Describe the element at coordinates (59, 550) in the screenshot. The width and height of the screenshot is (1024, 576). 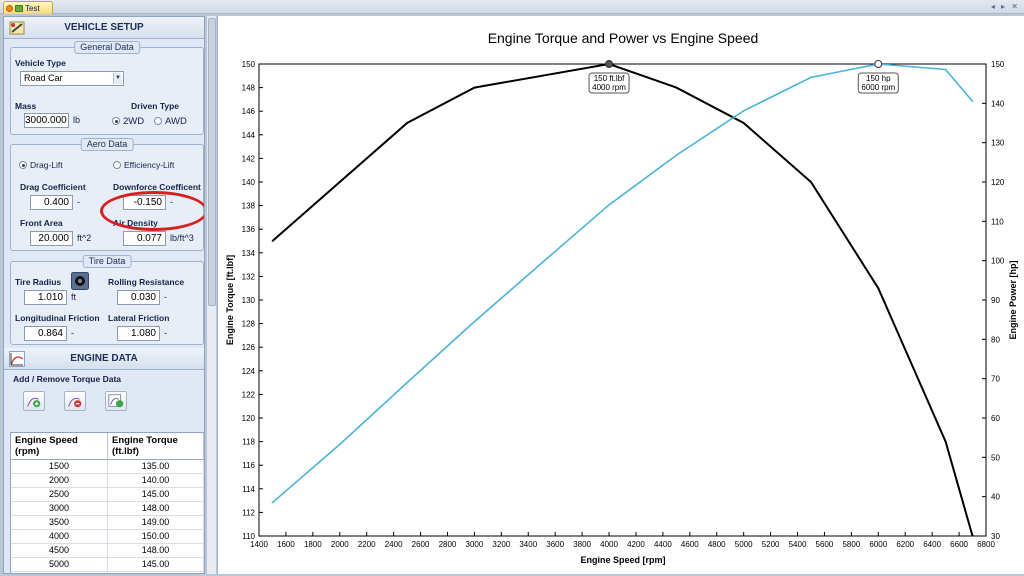
I see `engine-speed-cell: 4500` at that location.